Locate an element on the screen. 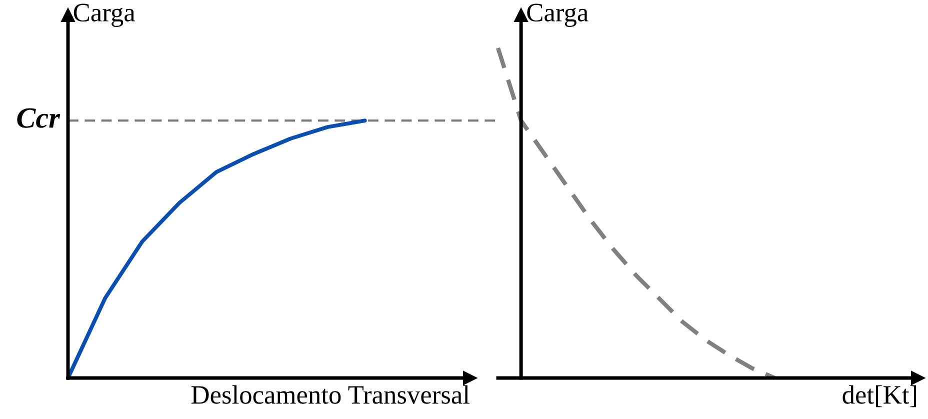 This screenshot has height=419, width=928. x-axis-title: det[Kt] is located at coordinates (879, 396).